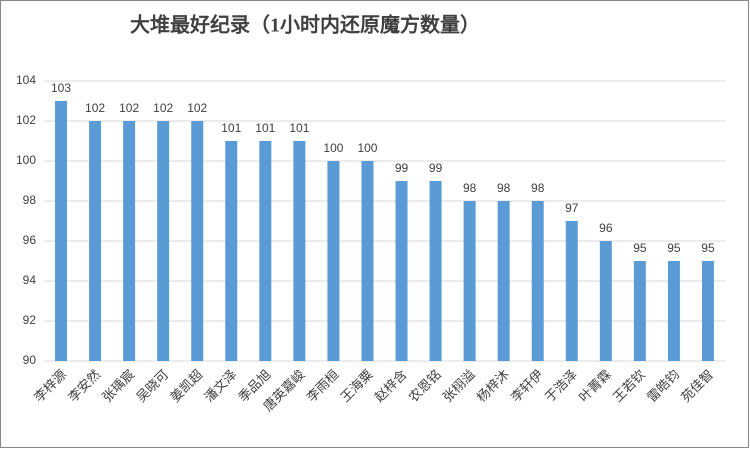 The height and width of the screenshot is (449, 750). I want to click on chart-title: 大堆最好纪录（1小时内还原魔方数量）, so click(305, 25).